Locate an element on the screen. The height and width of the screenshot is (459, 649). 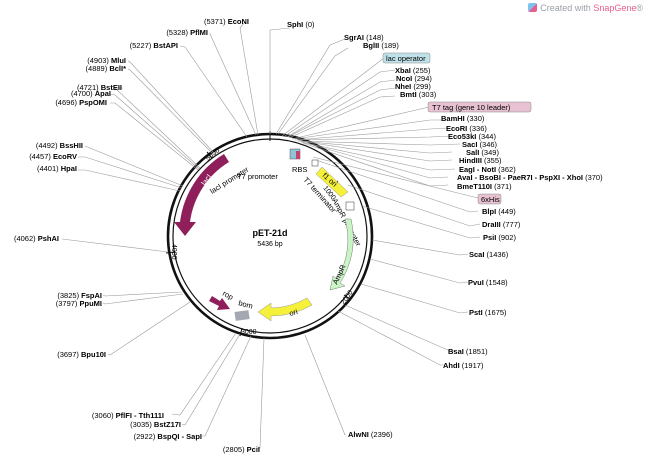
site-mlui: (4903) MluI is located at coordinates (106, 60).